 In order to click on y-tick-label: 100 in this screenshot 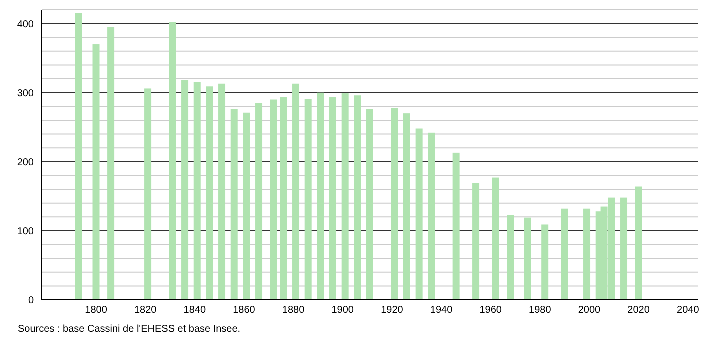, I will do `click(25, 232)`.